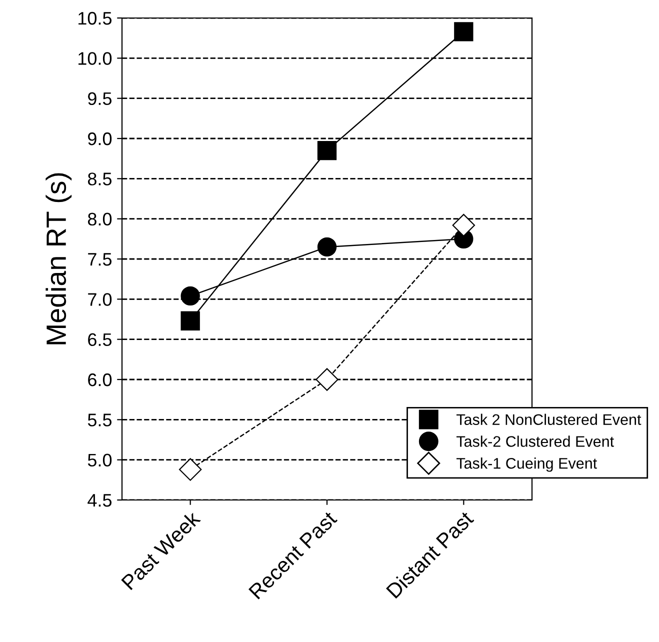 The width and height of the screenshot is (659, 642). What do you see at coordinates (100, 259) in the screenshot?
I see `y-tick-label: 7.5` at bounding box center [100, 259].